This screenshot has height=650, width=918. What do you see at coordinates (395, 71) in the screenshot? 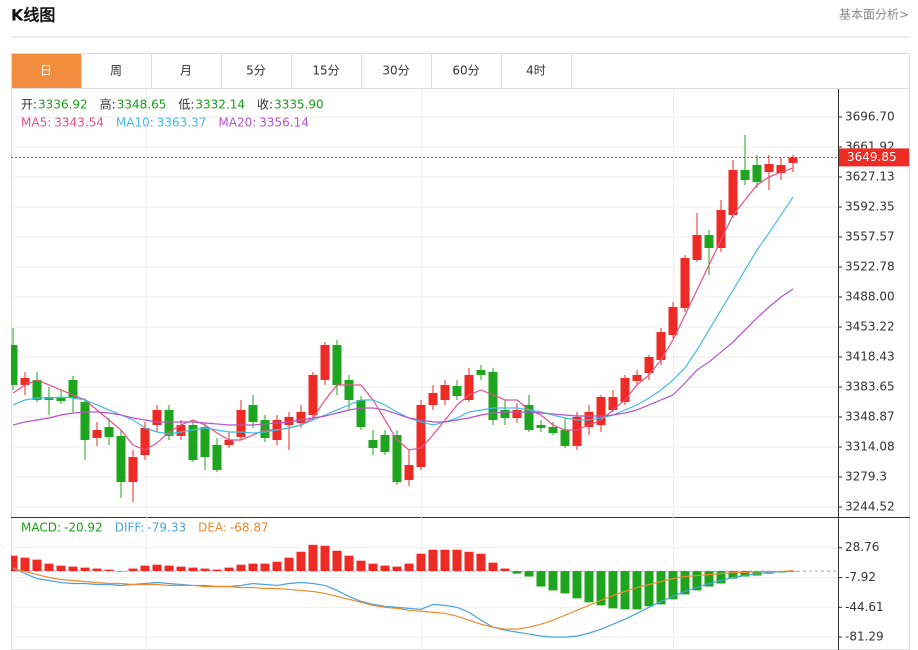
I see `tab-label: 30分` at bounding box center [395, 71].